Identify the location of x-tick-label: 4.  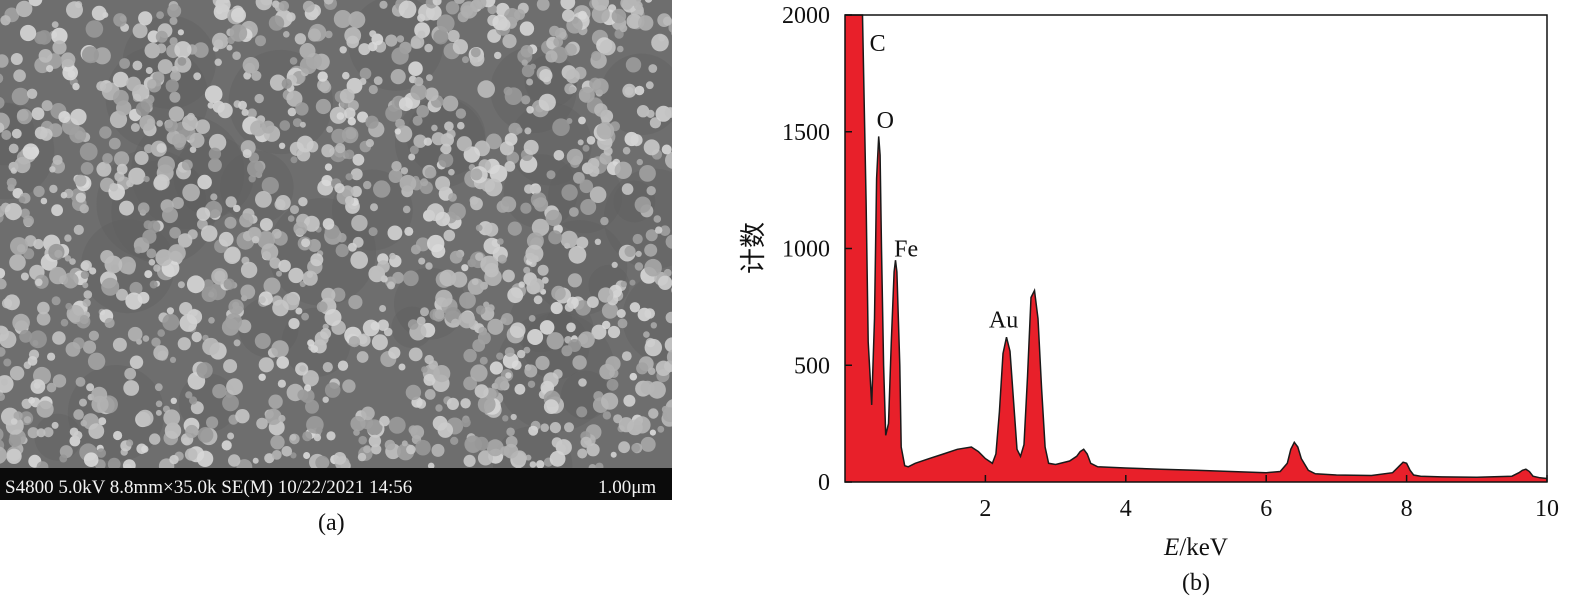
(1126, 509).